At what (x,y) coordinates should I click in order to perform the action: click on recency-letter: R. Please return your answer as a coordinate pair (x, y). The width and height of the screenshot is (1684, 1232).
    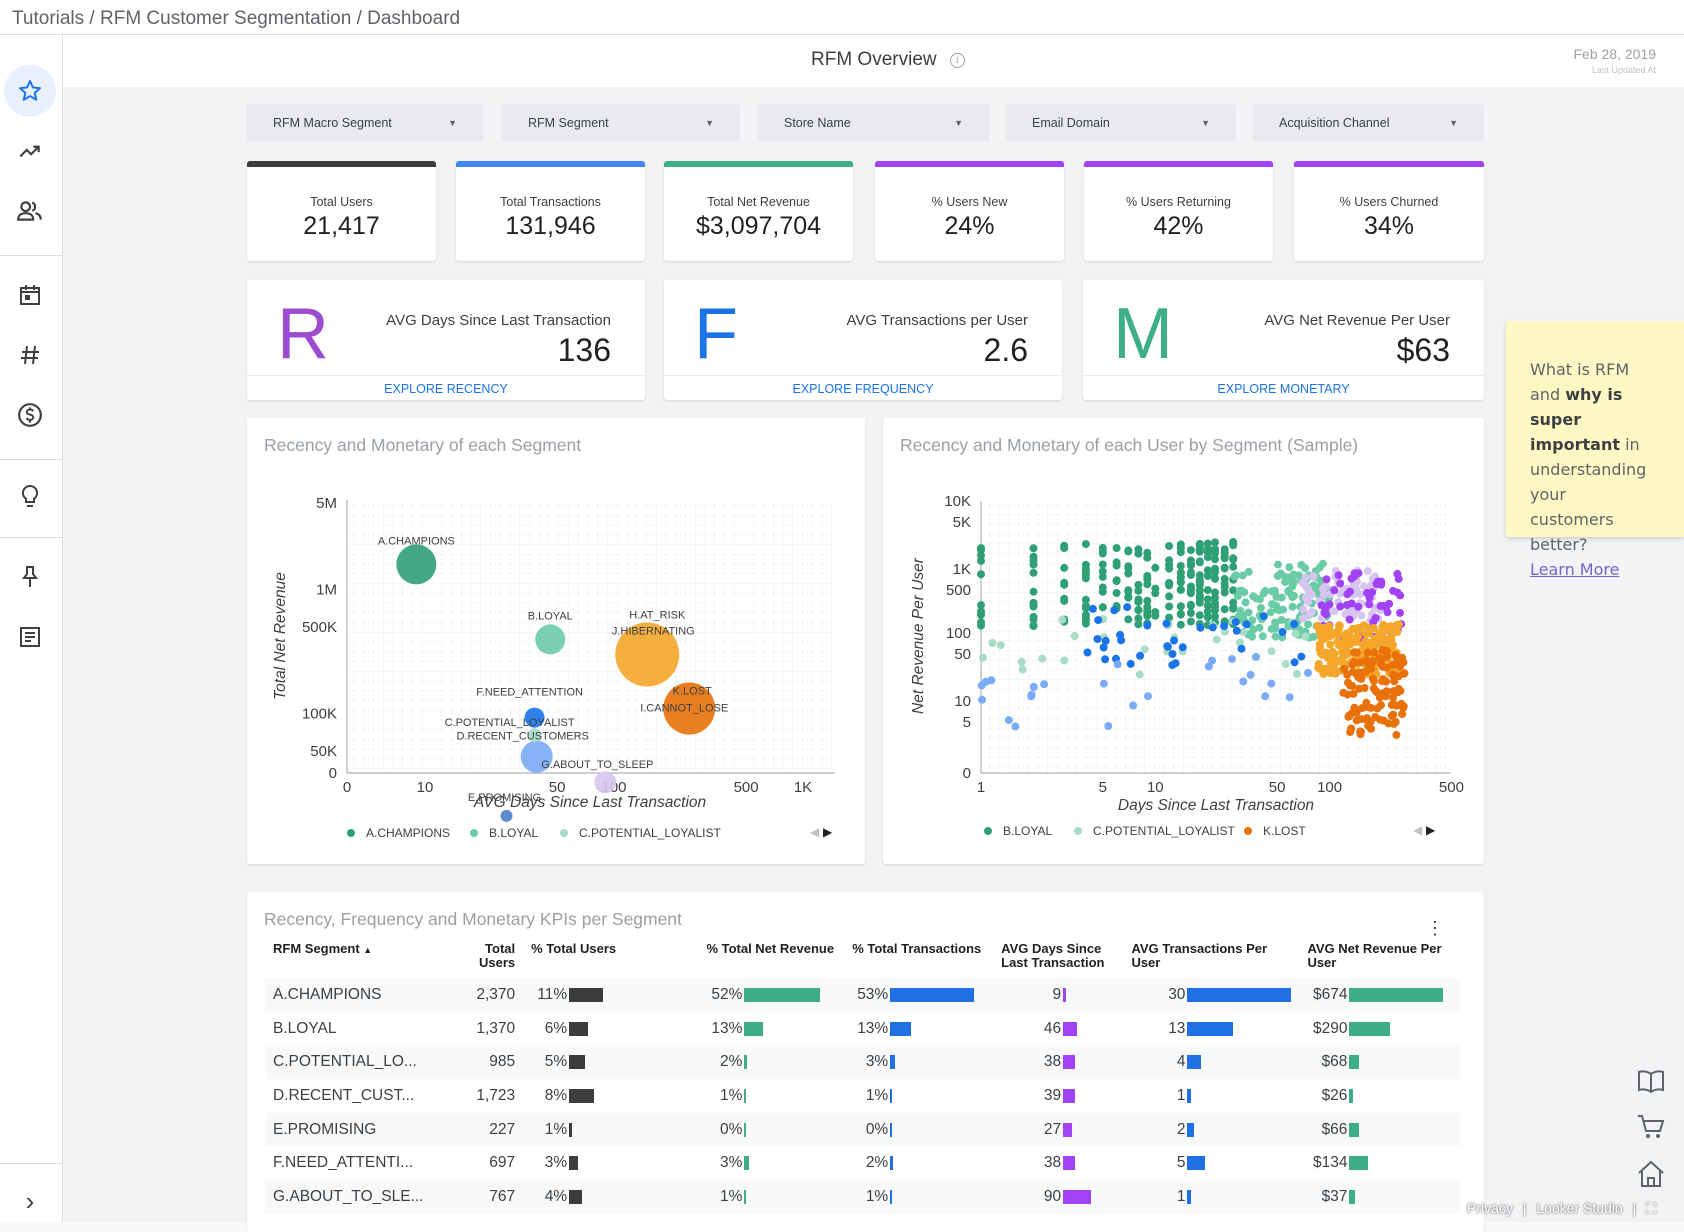
    Looking at the image, I should click on (303, 334).